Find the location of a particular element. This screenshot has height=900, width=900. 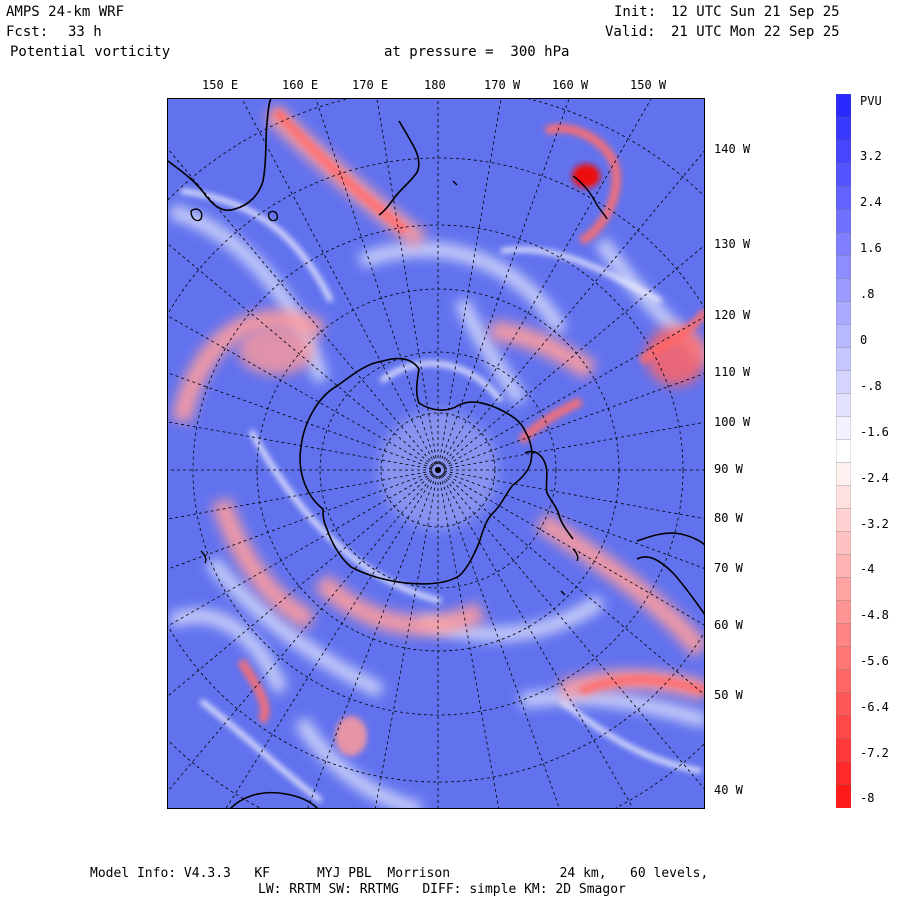

right-tick-label: 40 W is located at coordinates (728, 790).